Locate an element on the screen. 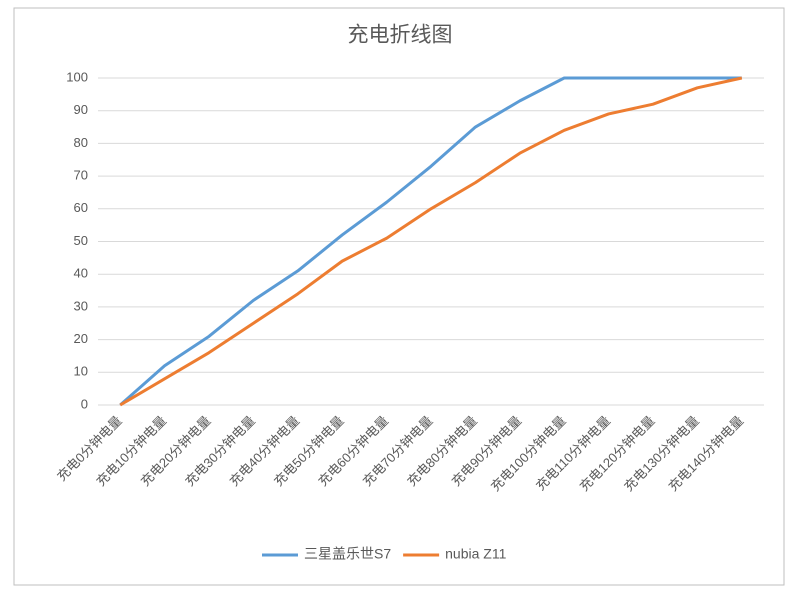 The height and width of the screenshot is (600, 800). y-tick-label: 100 is located at coordinates (77, 76).